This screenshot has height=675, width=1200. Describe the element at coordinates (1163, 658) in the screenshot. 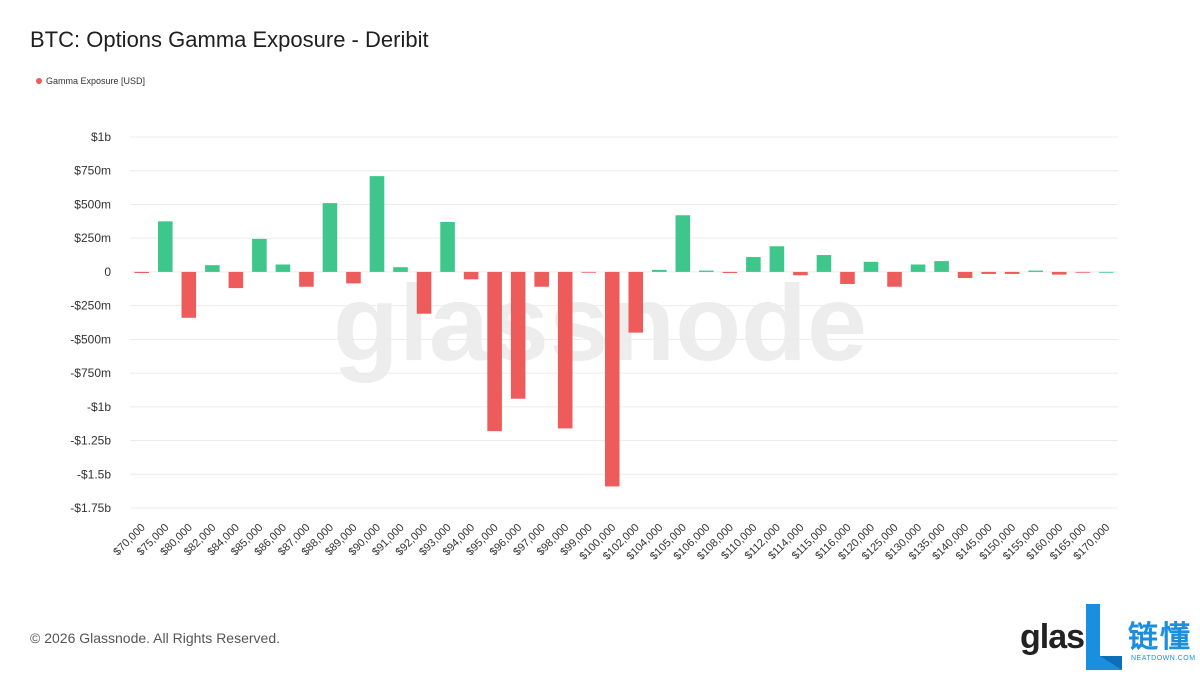

I see `partner-logo-subtitle: NEATDOWN.COM` at that location.